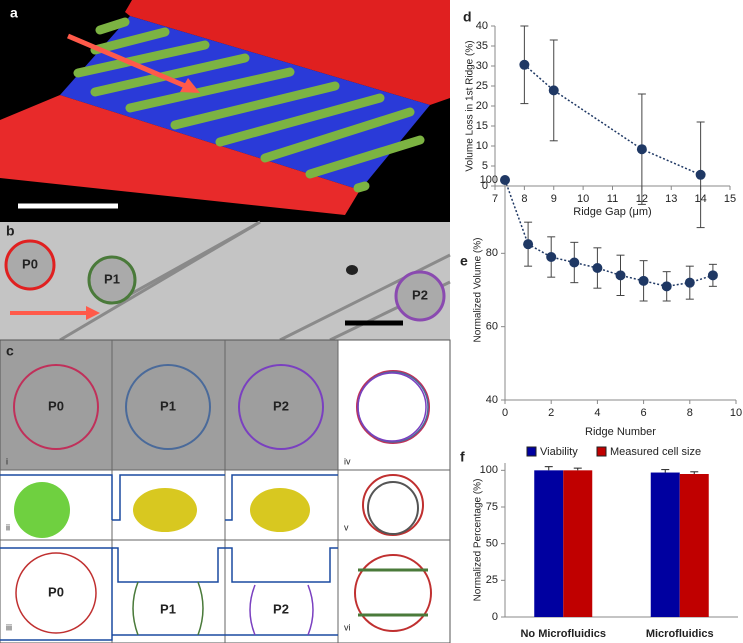 The width and height of the screenshot is (743, 643). I want to click on y-tick-label: 20, so click(482, 106).